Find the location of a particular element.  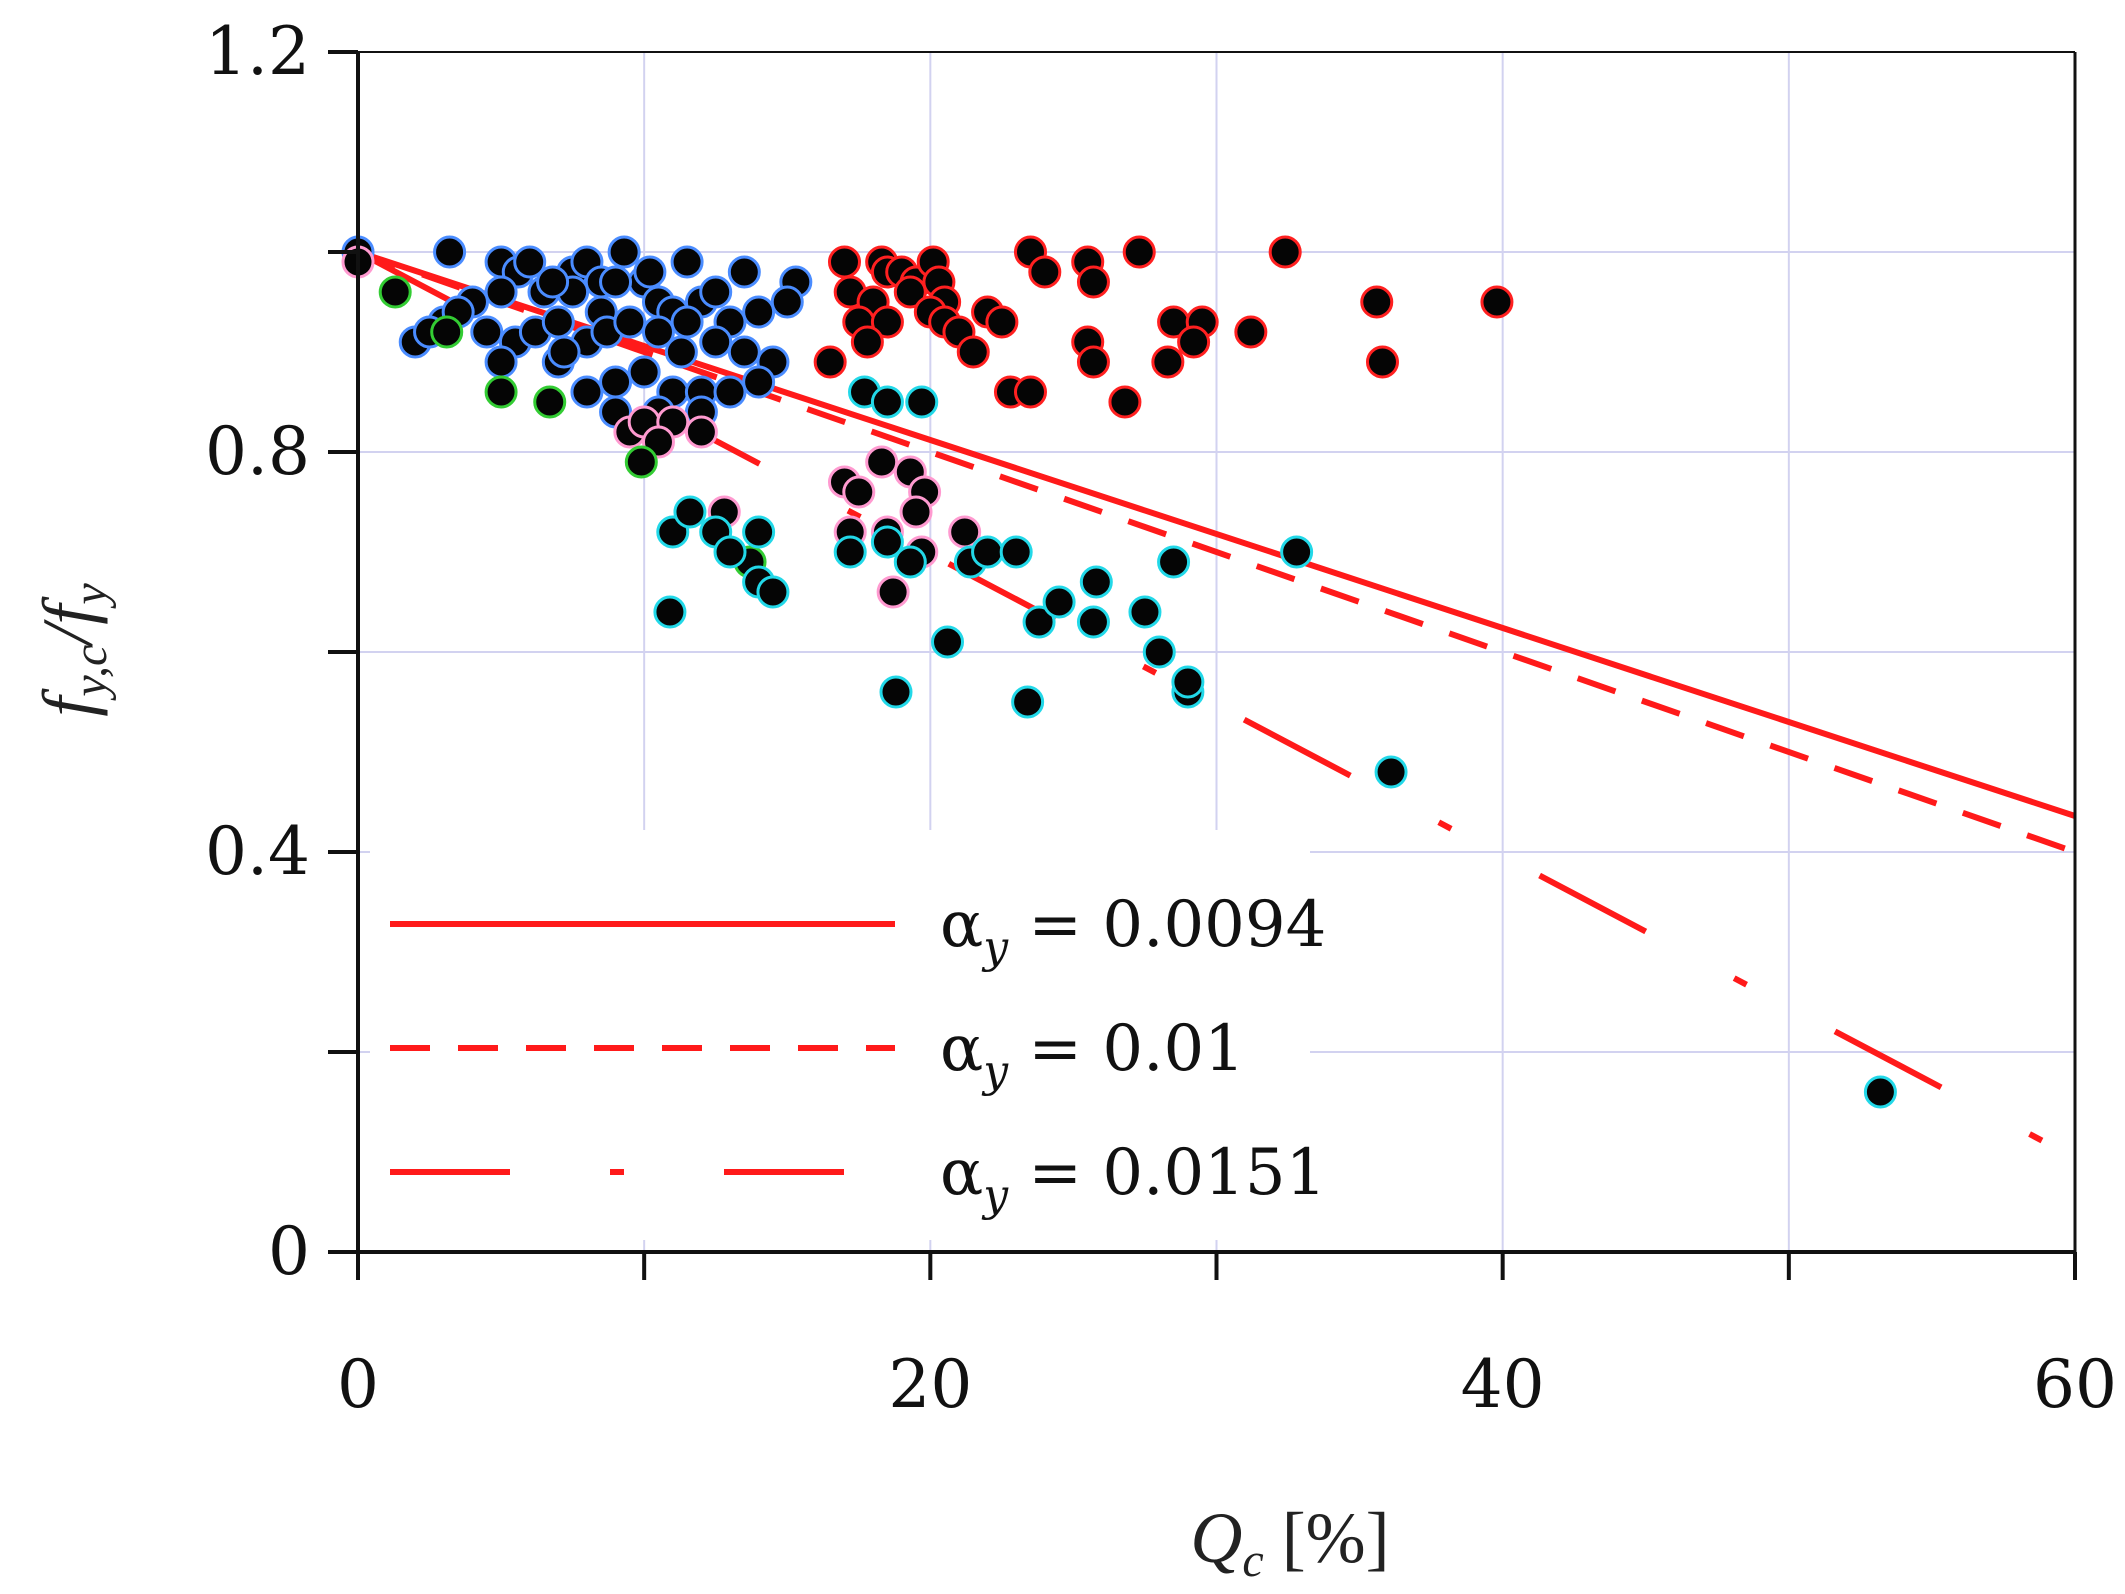

y-tick-label: 0 is located at coordinates (289, 1251).